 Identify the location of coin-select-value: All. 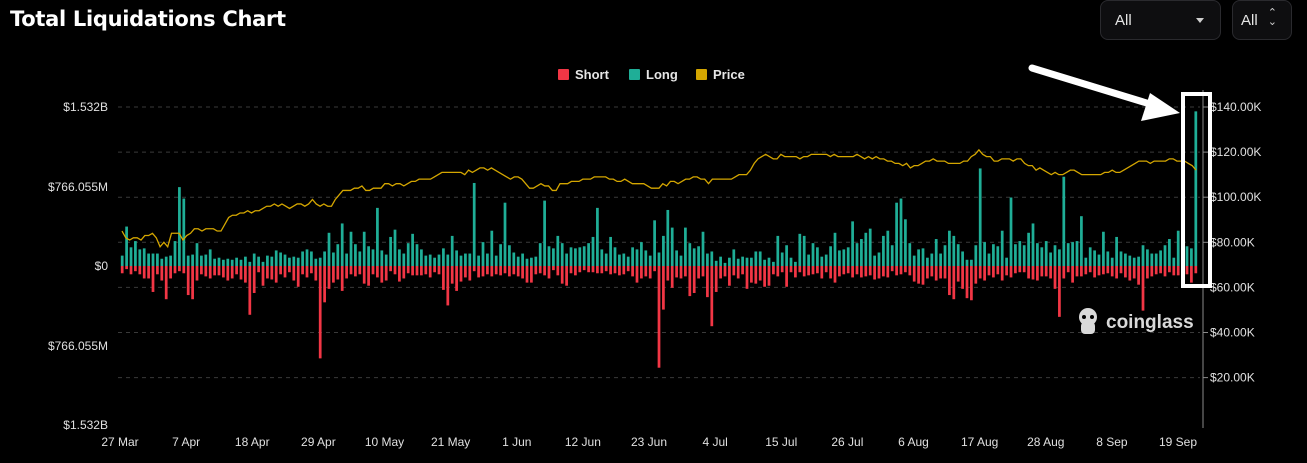
(1249, 20).